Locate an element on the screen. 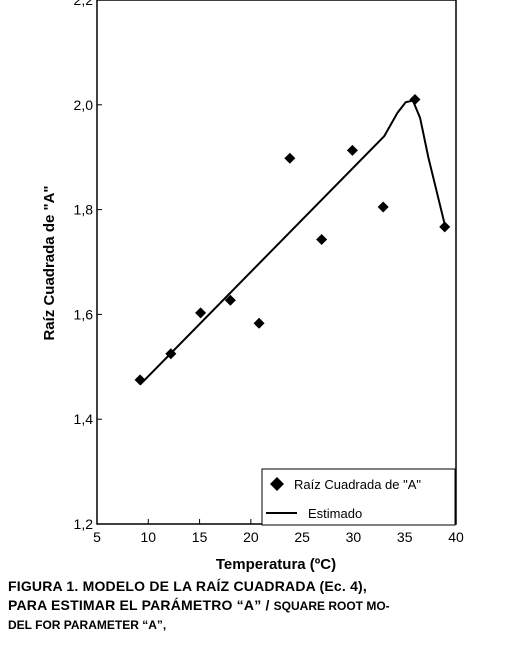 This screenshot has width=518, height=651. caption-line-3: DEL FOR PARAMETER “A”, is located at coordinates (87, 625).